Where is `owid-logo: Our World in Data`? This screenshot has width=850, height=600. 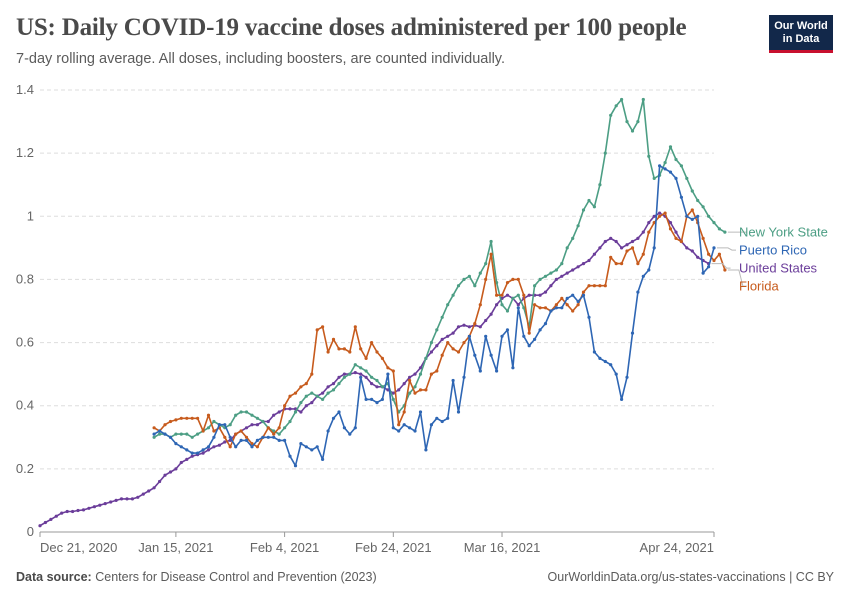
owid-logo: Our World in Data is located at coordinates (801, 34).